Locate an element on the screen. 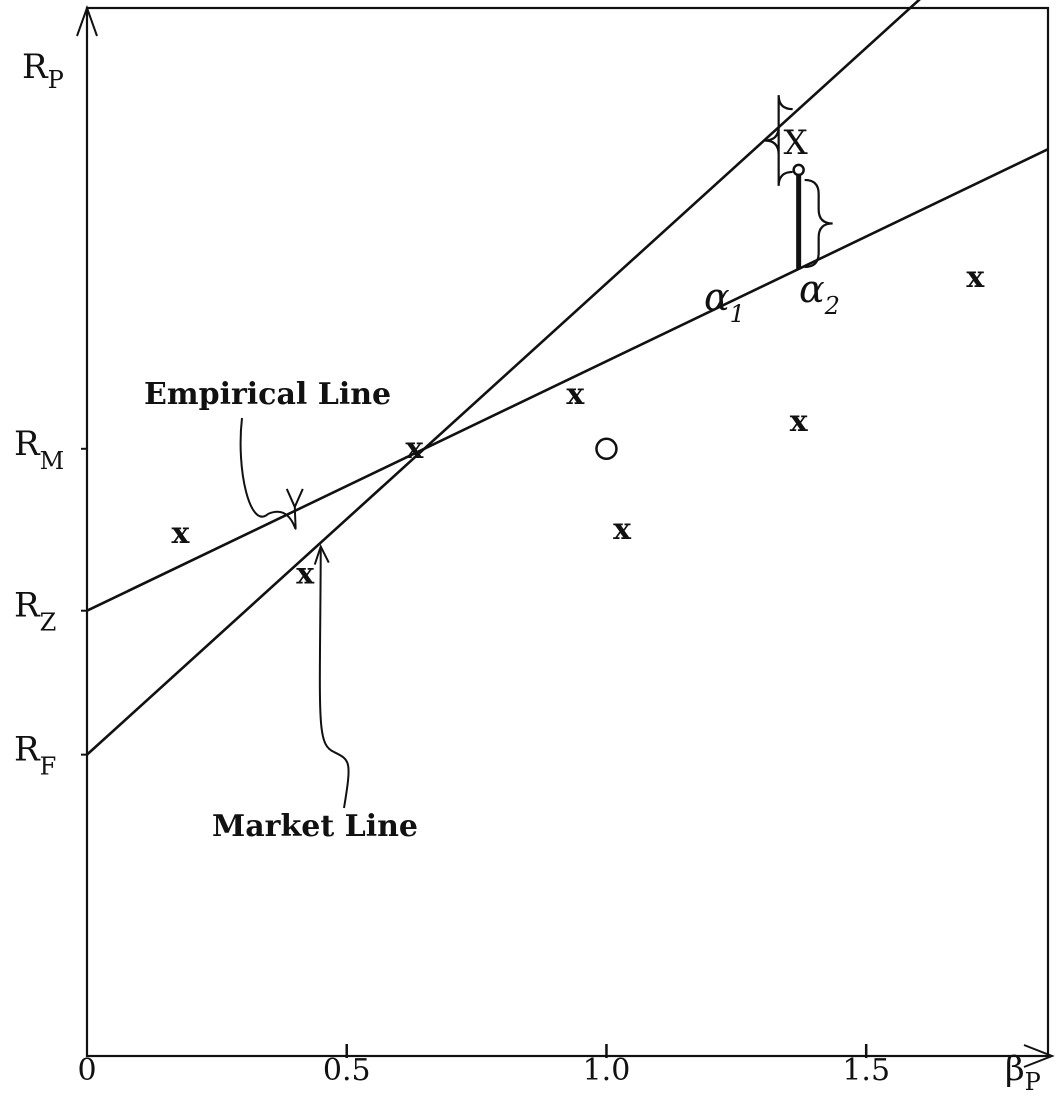 This screenshot has height=1096, width=1060. empirical-line-arrowhead is located at coordinates (294, 499).